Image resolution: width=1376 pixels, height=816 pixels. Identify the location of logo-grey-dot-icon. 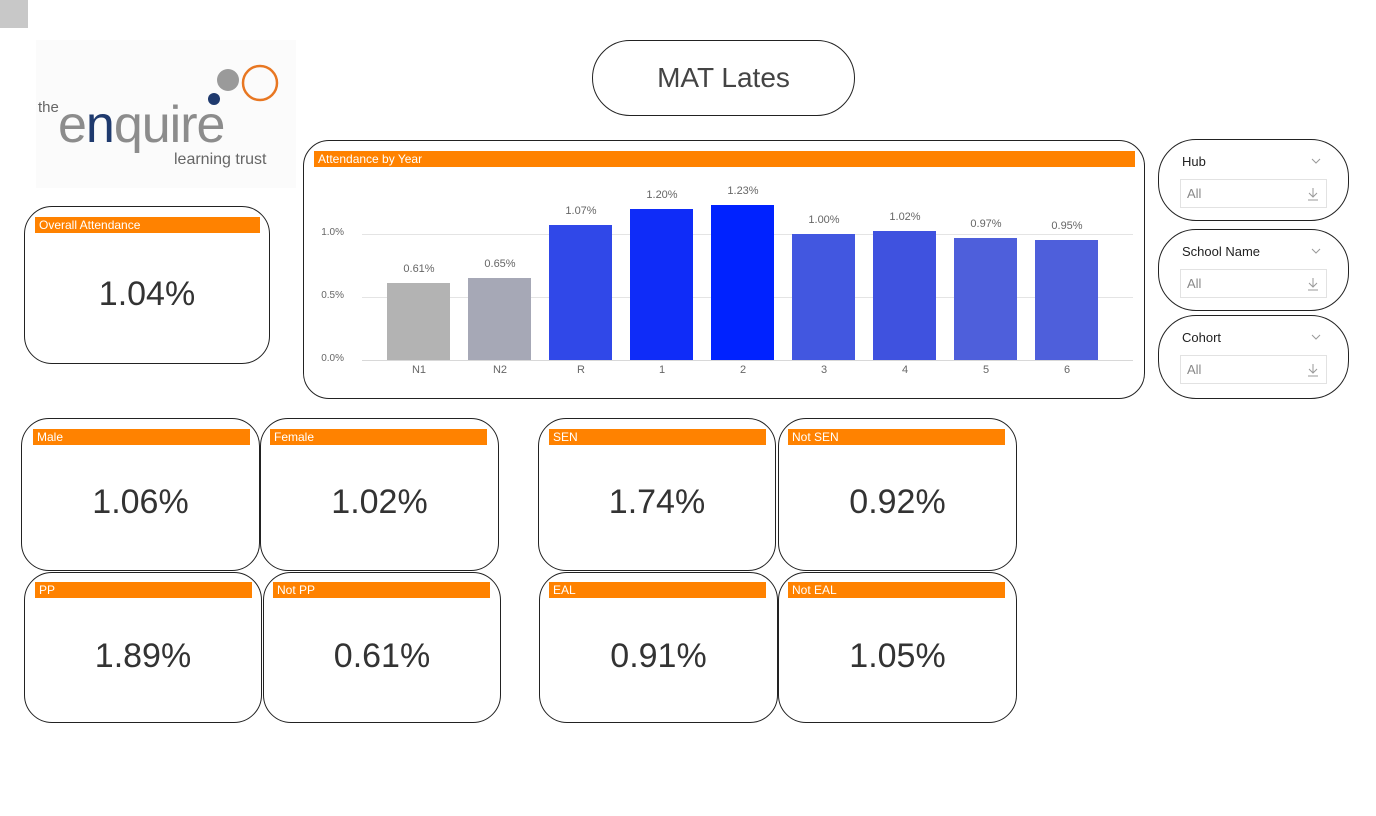
(228, 80).